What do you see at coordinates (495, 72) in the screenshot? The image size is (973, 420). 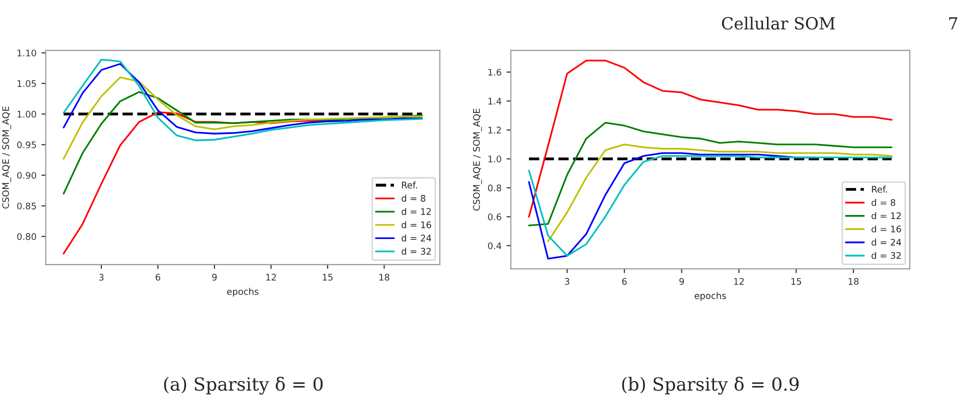 I see `y-tick-label: 1.6` at bounding box center [495, 72].